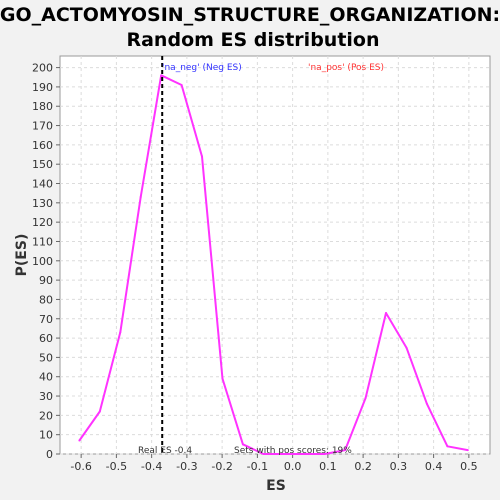  Describe the element at coordinates (46, 415) in the screenshot. I see `y-tick-label: 20` at that location.